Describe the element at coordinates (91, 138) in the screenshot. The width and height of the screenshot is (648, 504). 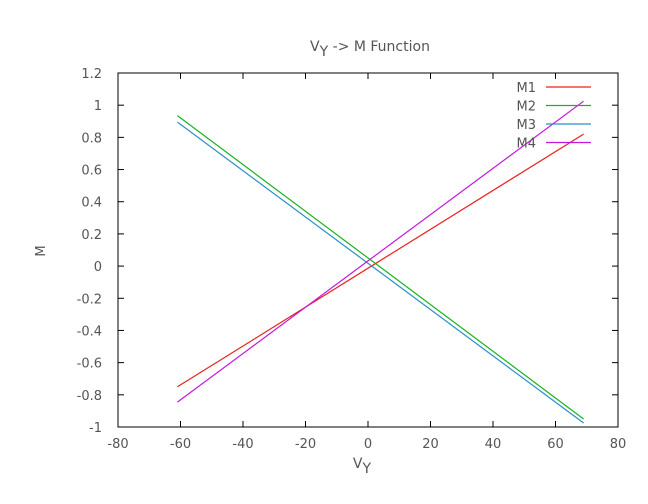
I see `y-tick-label: 0.8` at that location.